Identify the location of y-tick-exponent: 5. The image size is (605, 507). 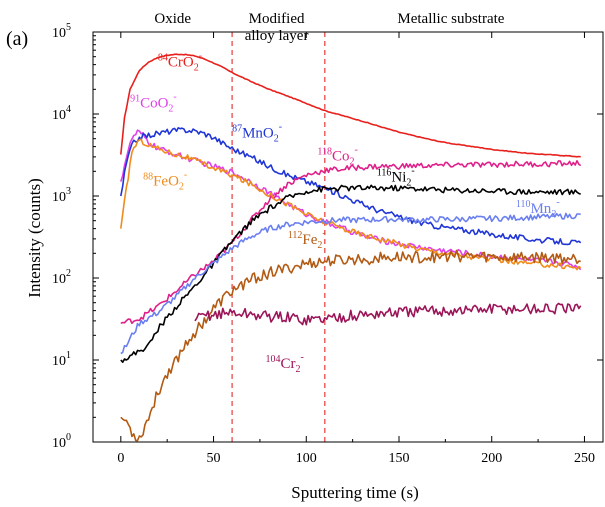
(68, 27).